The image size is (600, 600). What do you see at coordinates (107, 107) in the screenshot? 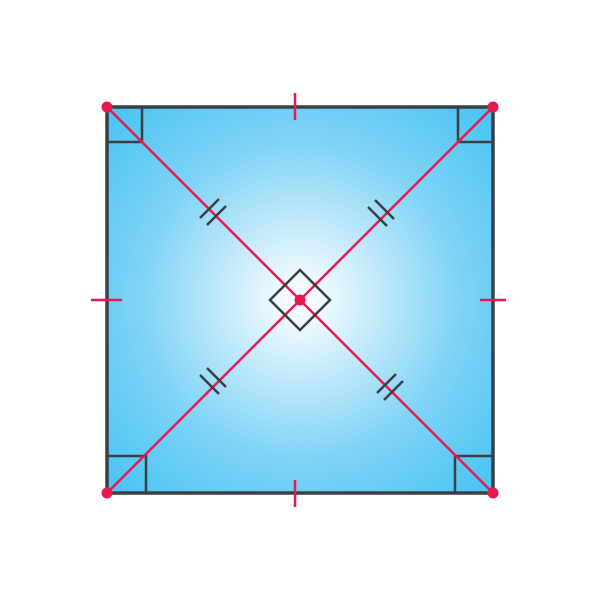
I see `vertex-point-top-left` at bounding box center [107, 107].